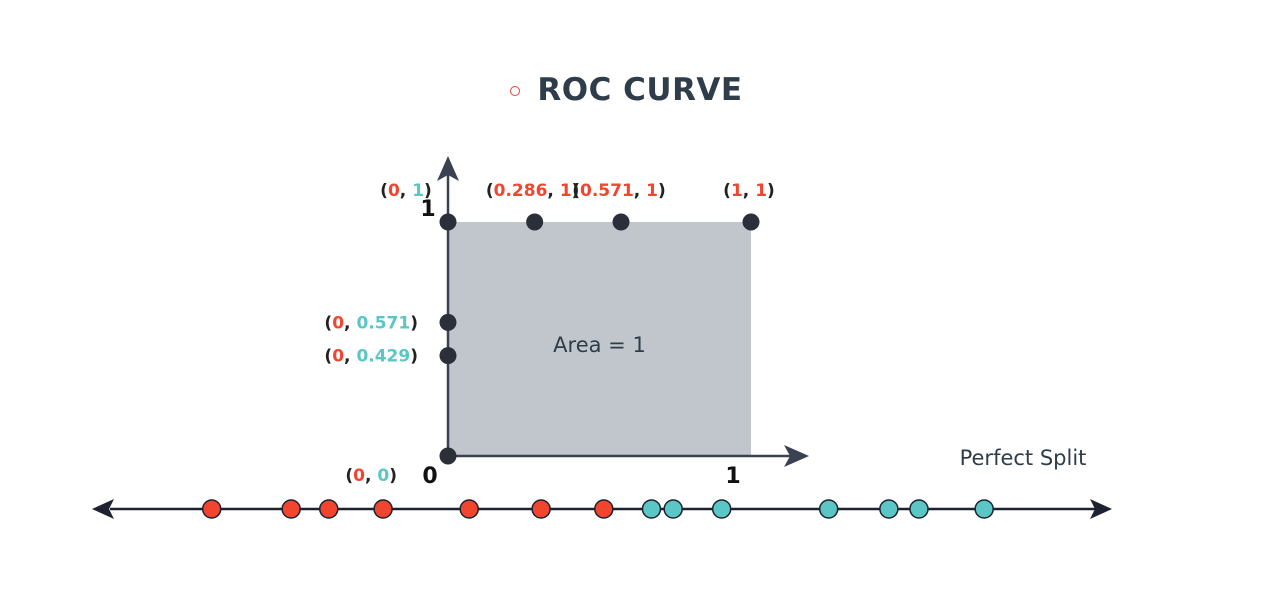  I want to click on x-axis-arrow-icon, so click(796, 456).